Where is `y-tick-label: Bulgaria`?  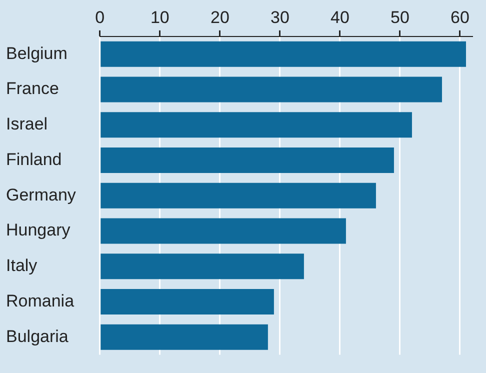
y-tick-label: Bulgaria is located at coordinates (37, 336).